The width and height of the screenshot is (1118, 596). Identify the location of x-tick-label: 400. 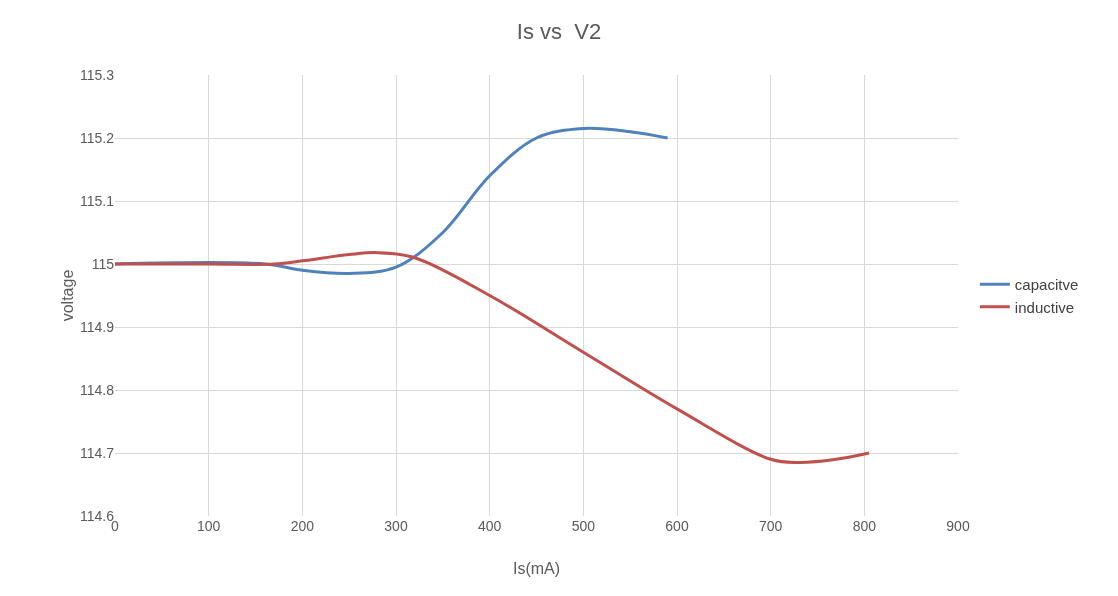
(489, 526).